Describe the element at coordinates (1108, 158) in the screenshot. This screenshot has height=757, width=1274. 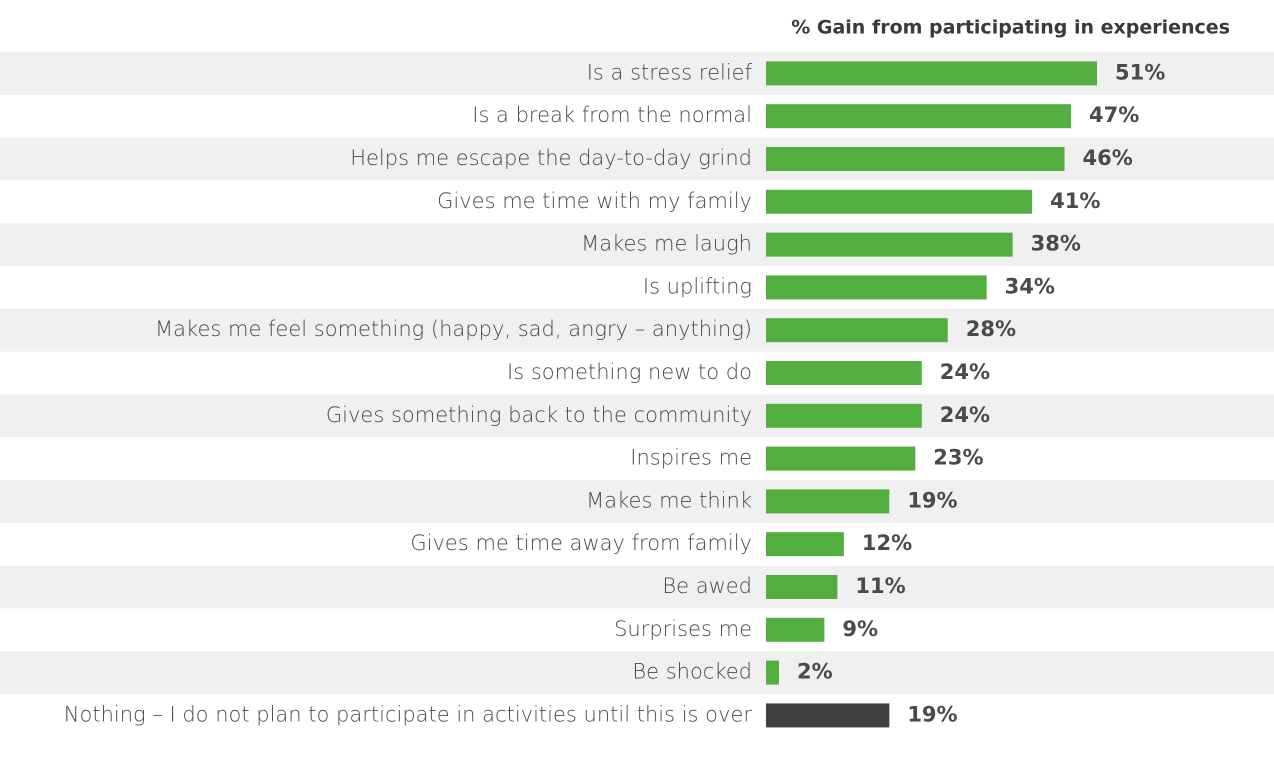
I see `value-label: 46%` at that location.